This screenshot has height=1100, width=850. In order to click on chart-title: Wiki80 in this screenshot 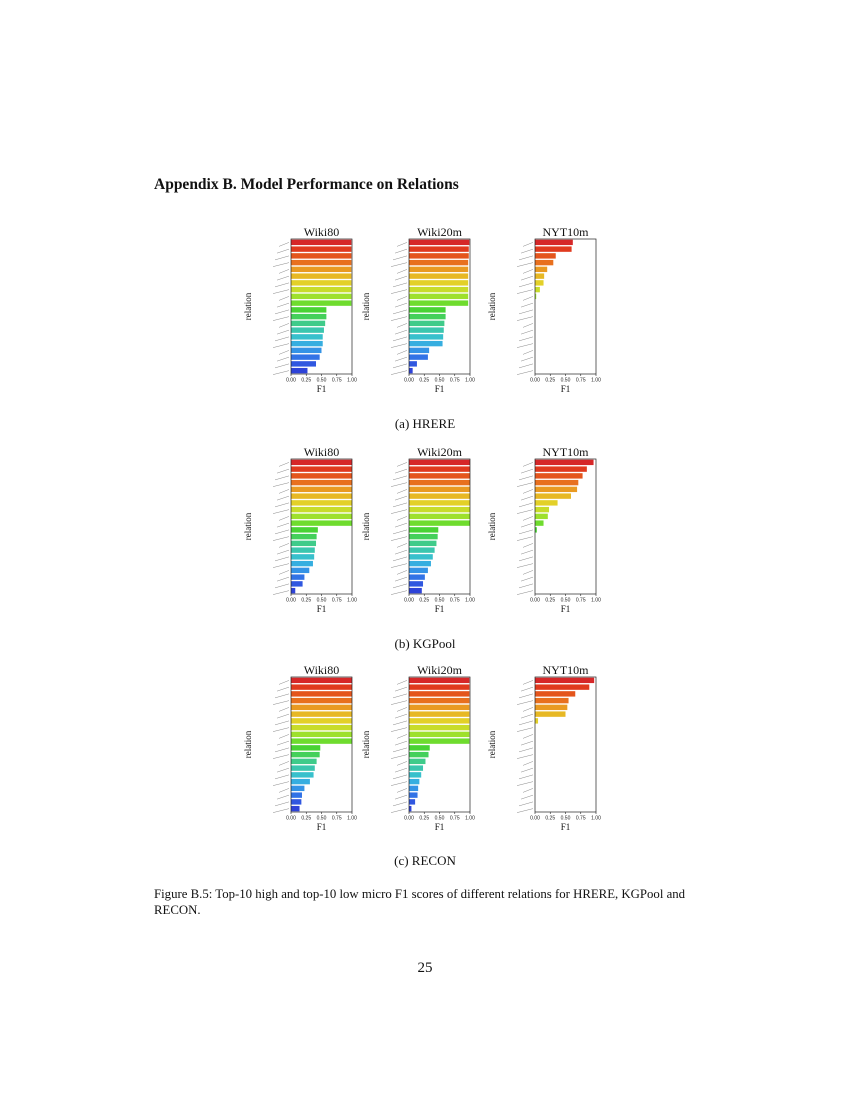, I will do `click(322, 232)`.